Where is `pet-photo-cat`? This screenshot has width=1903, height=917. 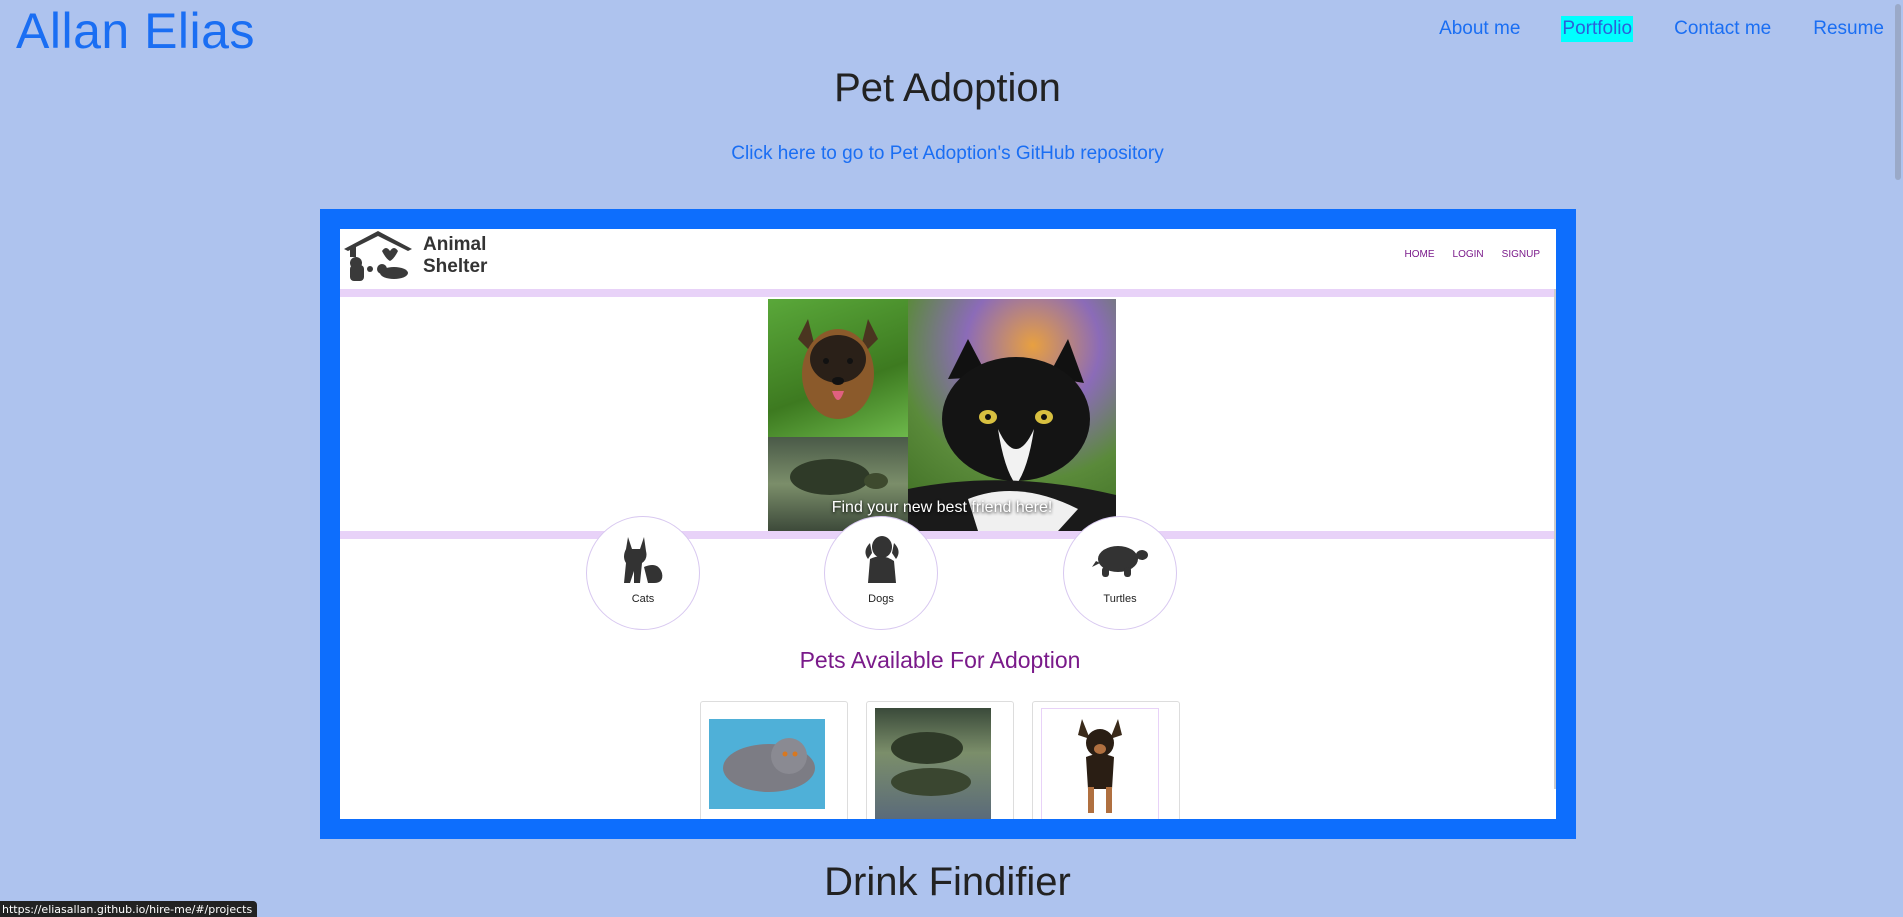
pet-photo-cat is located at coordinates (767, 763).